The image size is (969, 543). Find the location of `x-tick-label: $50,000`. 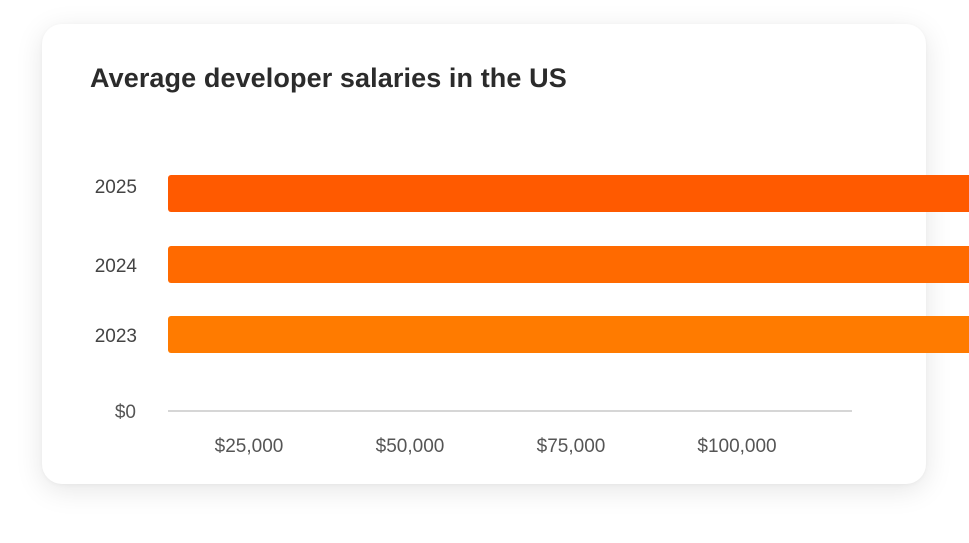

x-tick-label: $50,000 is located at coordinates (410, 446).